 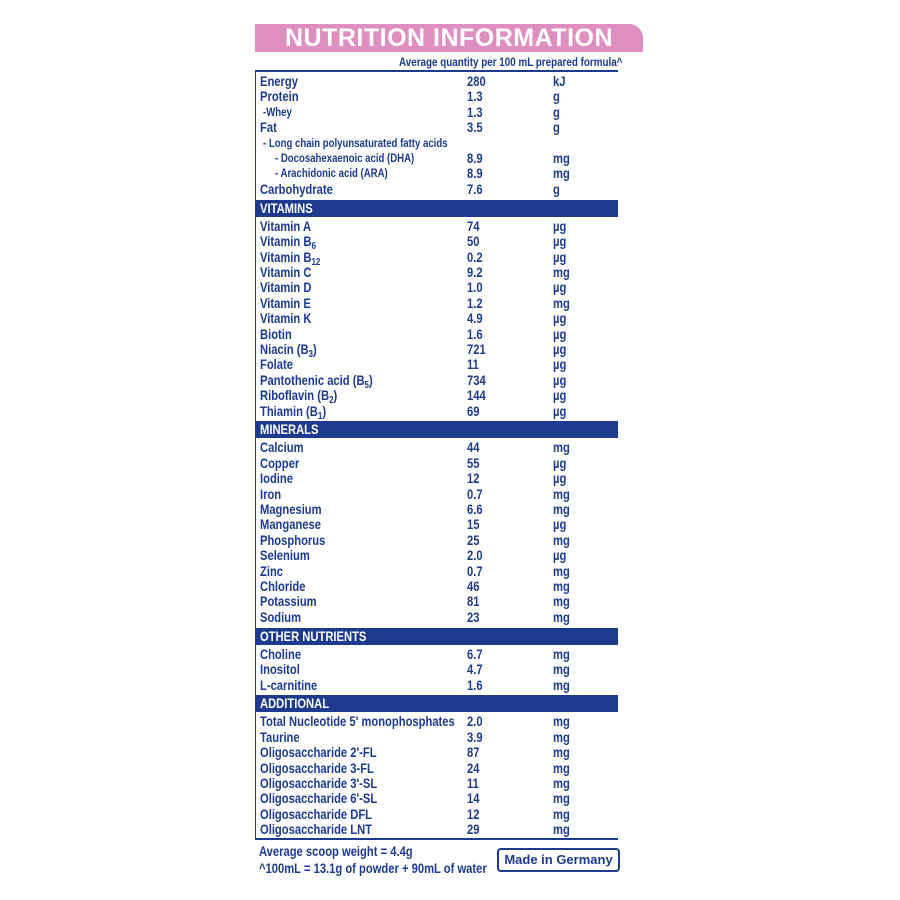 I want to click on nutrient-name: Inositol, so click(x=280, y=669).